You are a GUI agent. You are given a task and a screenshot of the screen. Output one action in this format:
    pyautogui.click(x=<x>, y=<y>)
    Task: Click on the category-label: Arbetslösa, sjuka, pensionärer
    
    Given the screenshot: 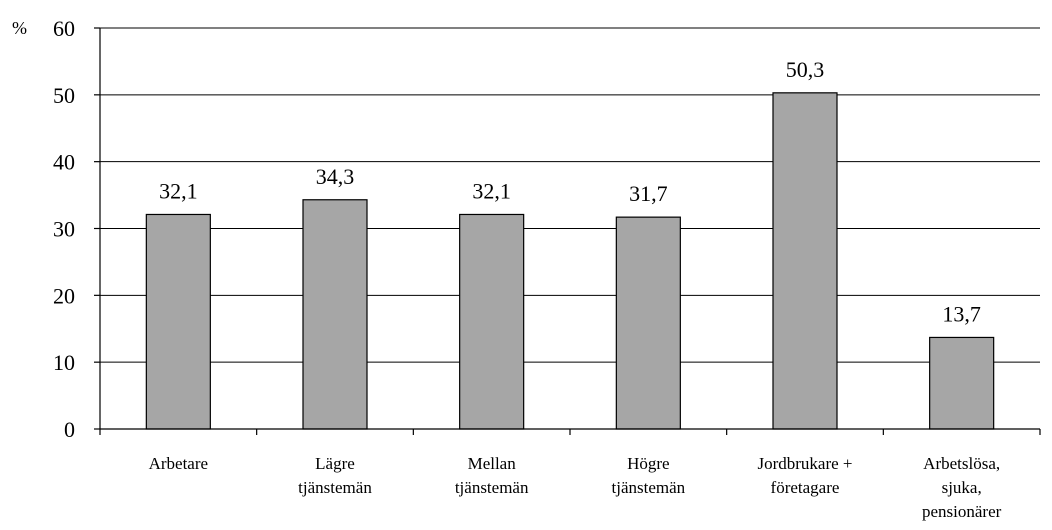 What is the action you would take?
    pyautogui.click(x=962, y=487)
    